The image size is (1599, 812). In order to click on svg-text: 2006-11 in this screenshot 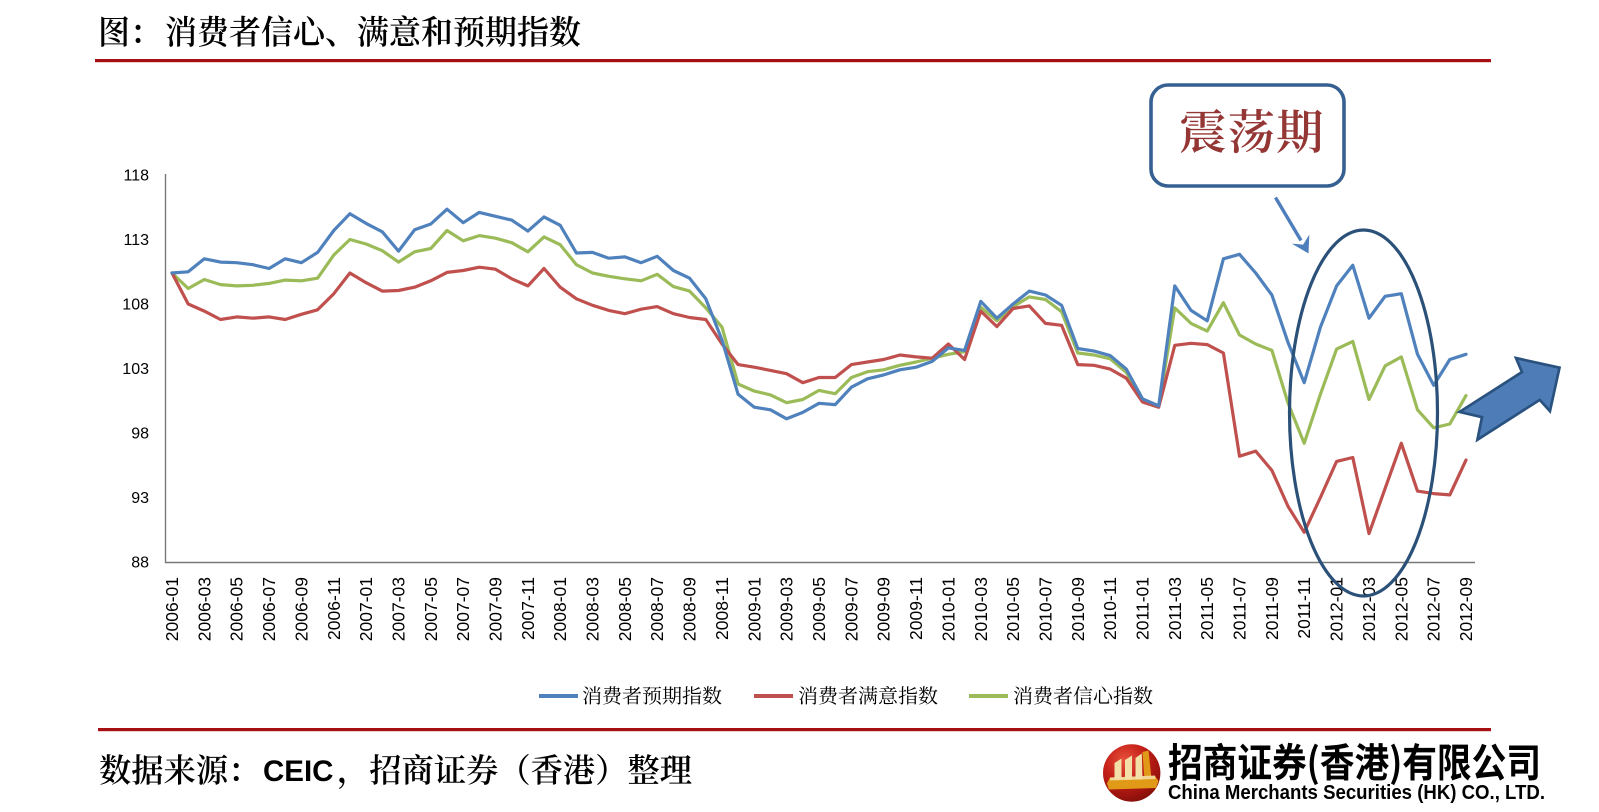, I will do `click(334, 608)`.